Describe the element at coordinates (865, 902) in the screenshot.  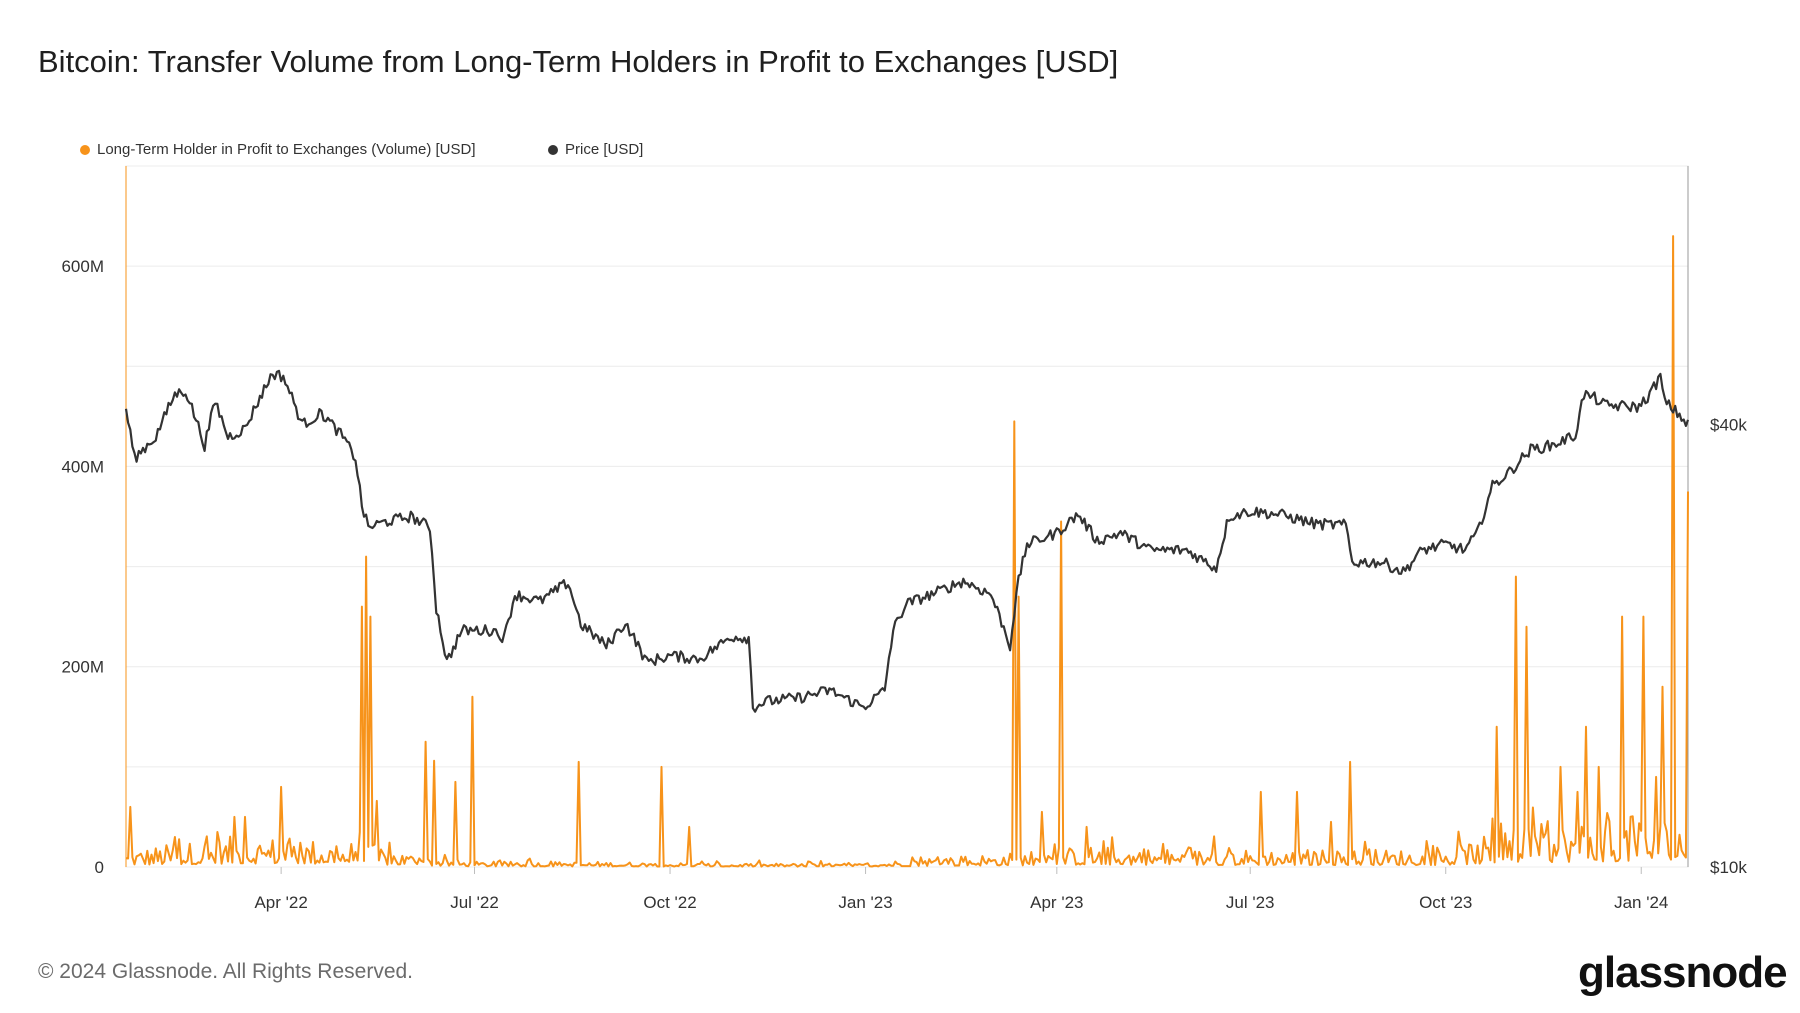
I see `x-tick-label: Jan '23` at that location.